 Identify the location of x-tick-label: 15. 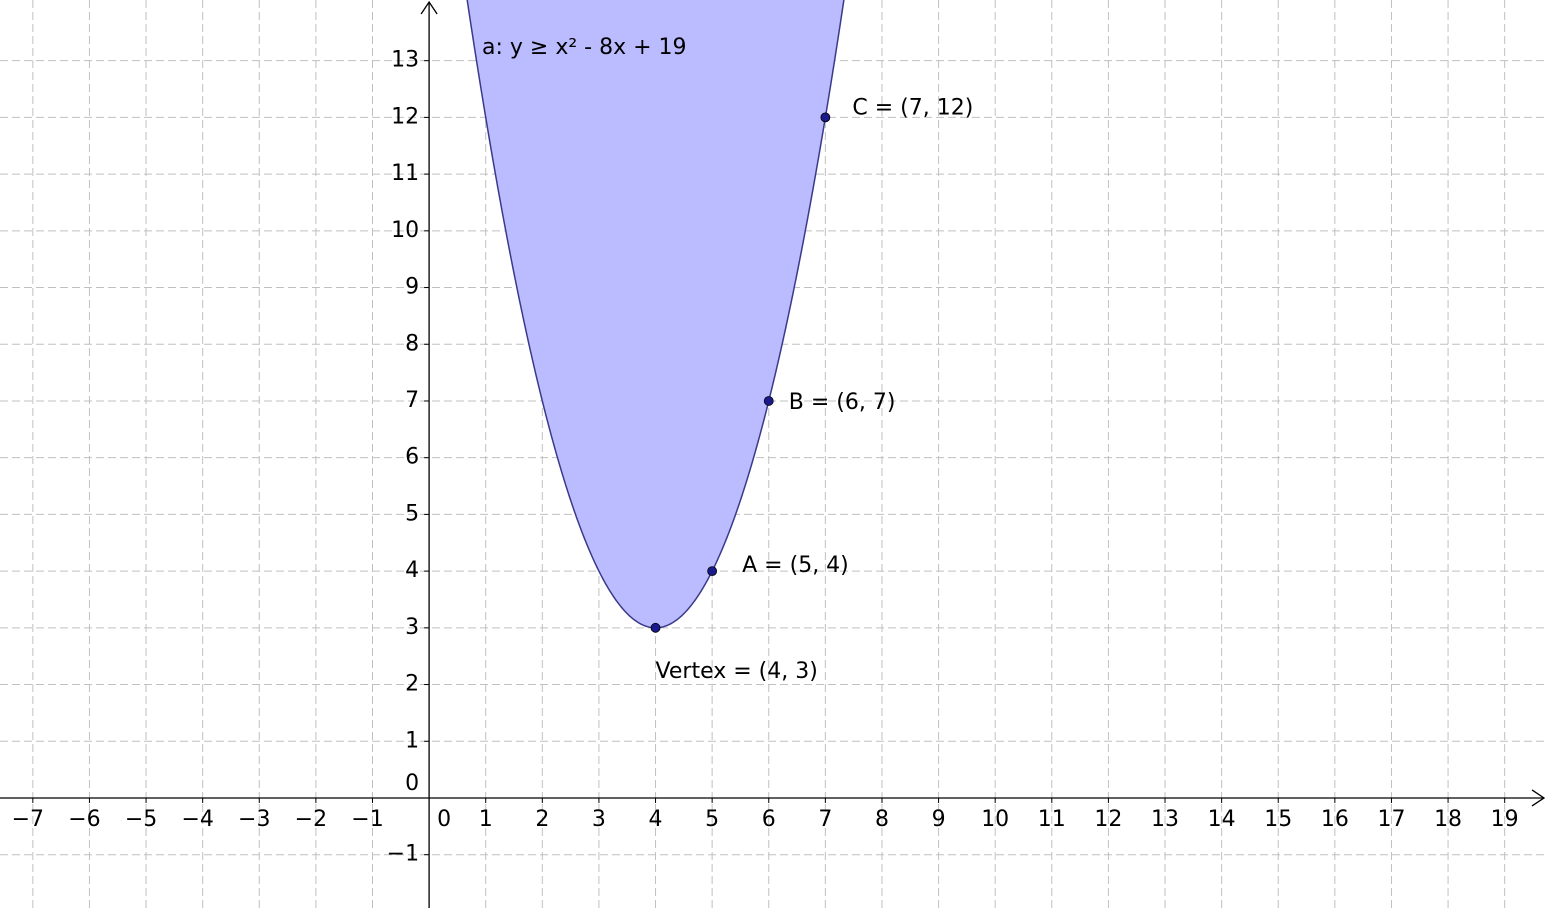
(1278, 819).